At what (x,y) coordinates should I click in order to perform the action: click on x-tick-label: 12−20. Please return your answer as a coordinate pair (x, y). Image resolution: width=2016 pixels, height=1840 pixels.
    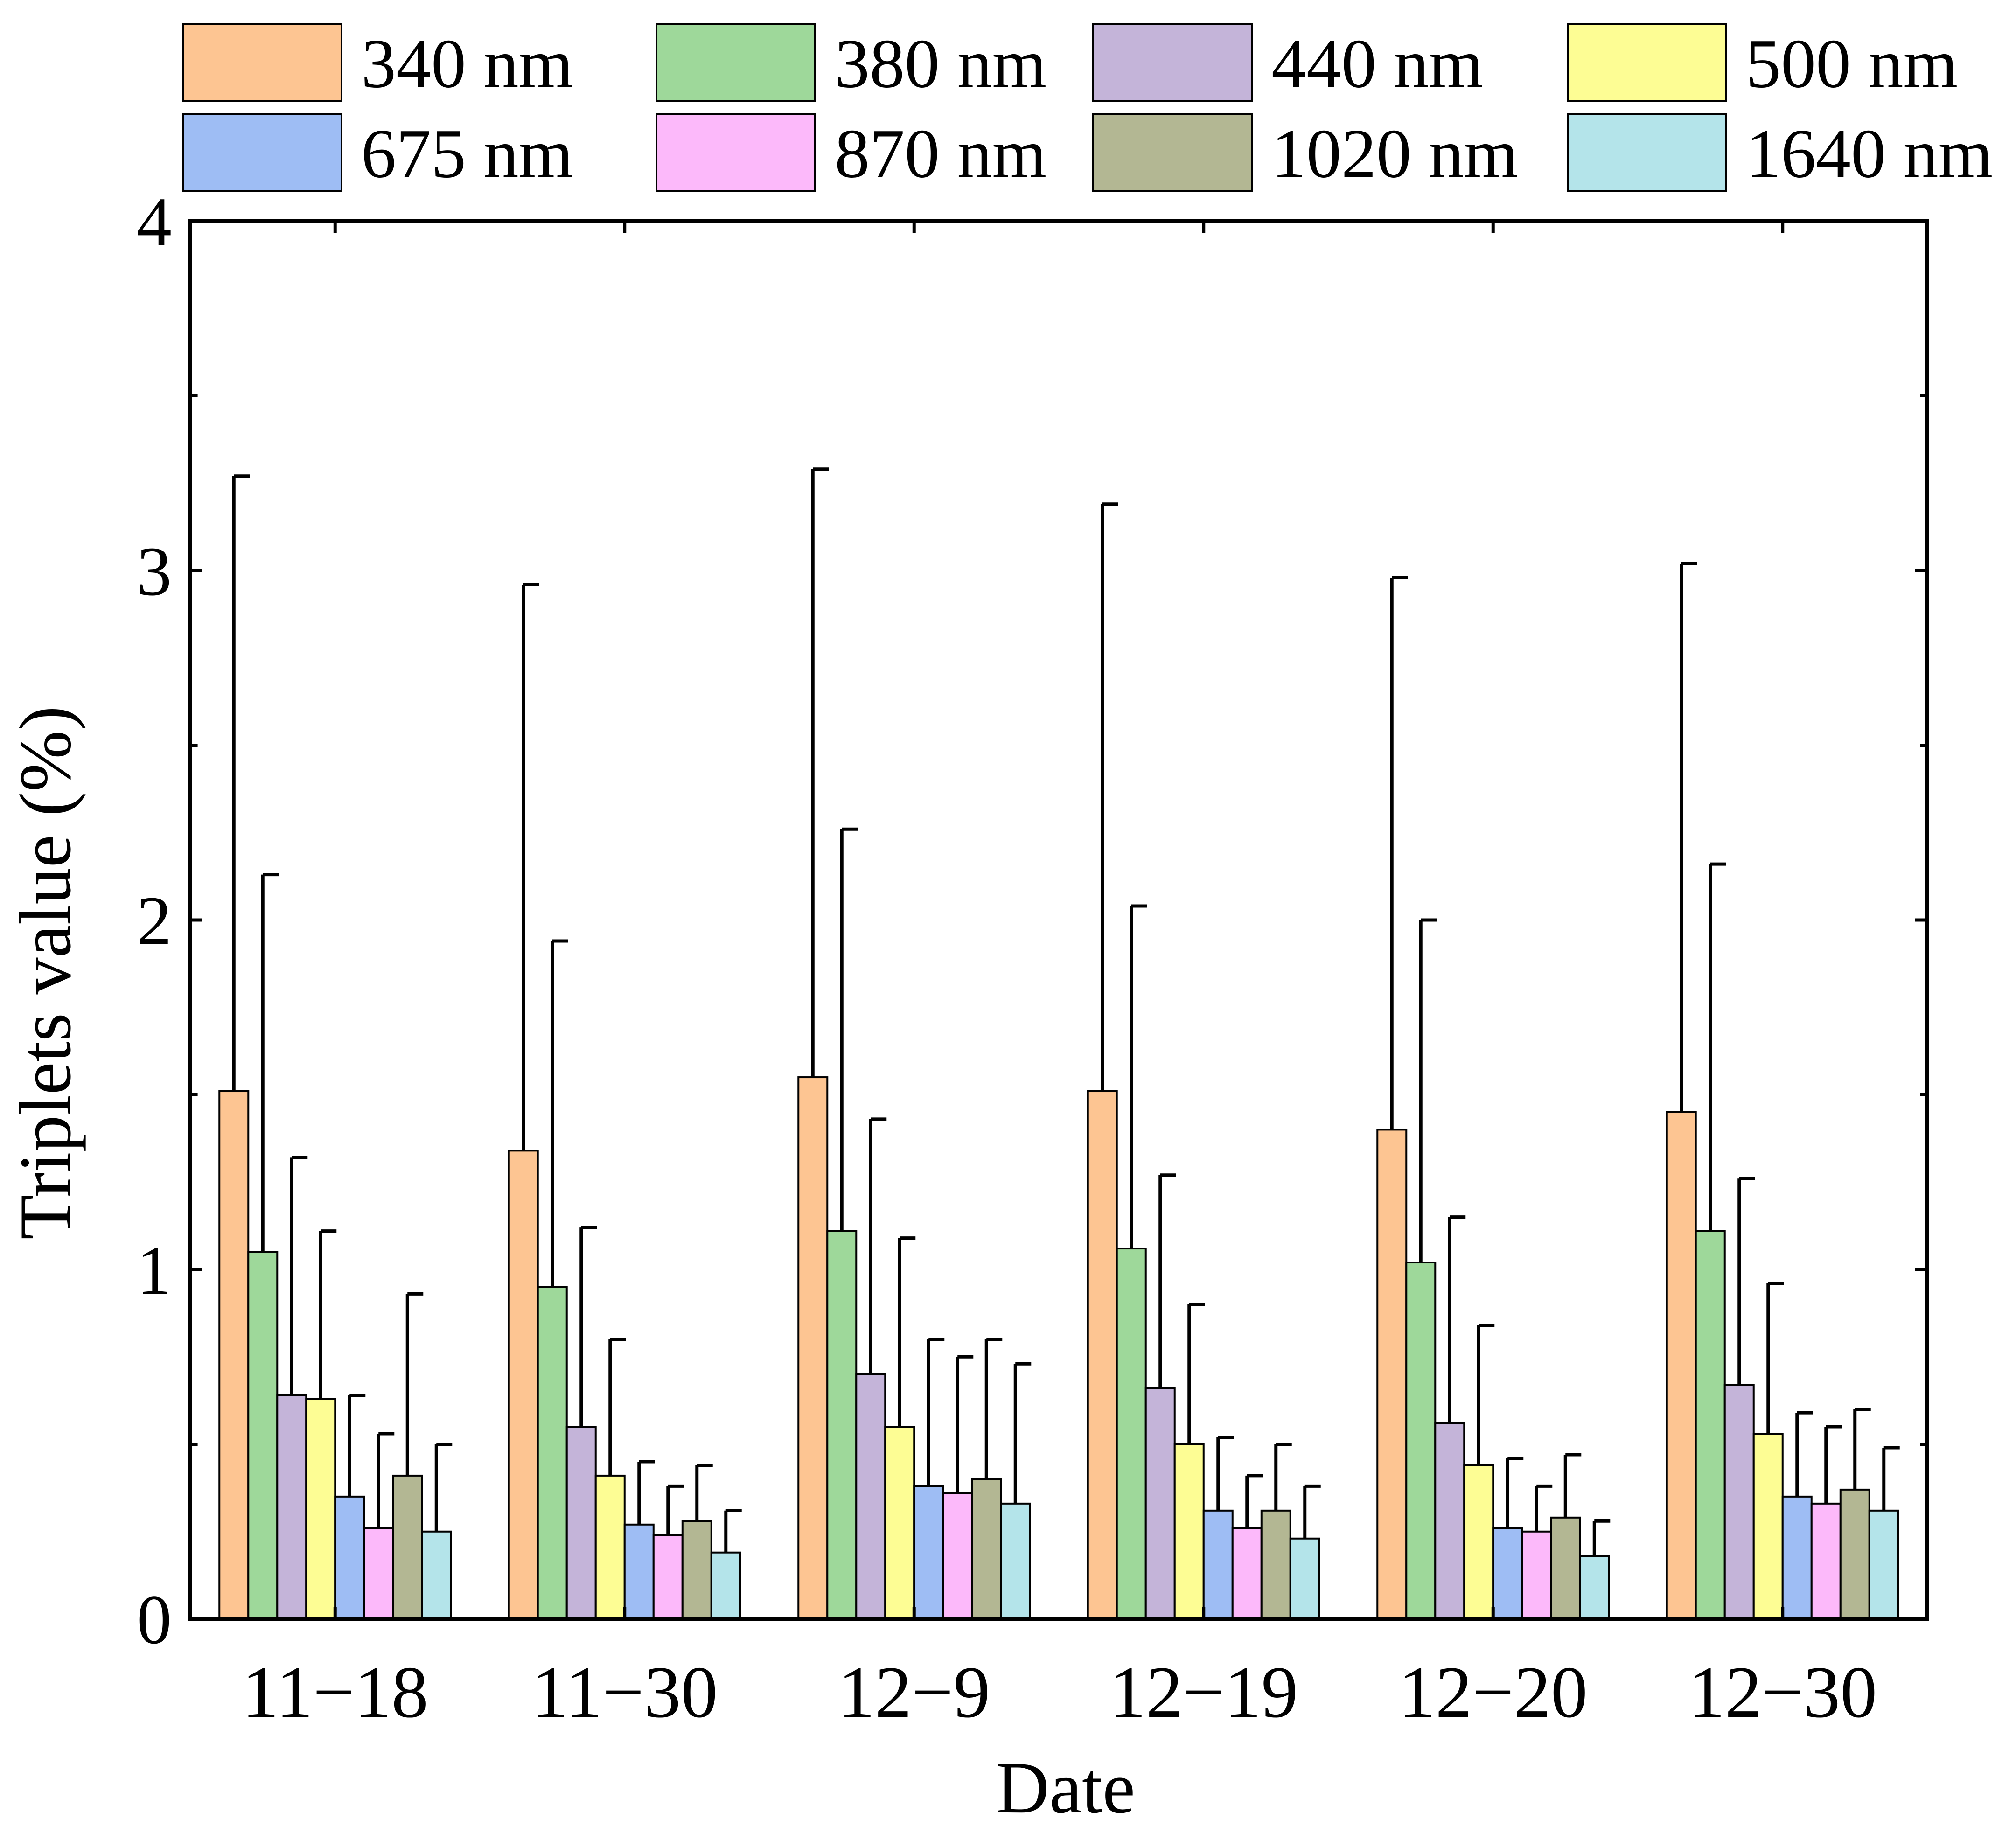
    Looking at the image, I should click on (1493, 1692).